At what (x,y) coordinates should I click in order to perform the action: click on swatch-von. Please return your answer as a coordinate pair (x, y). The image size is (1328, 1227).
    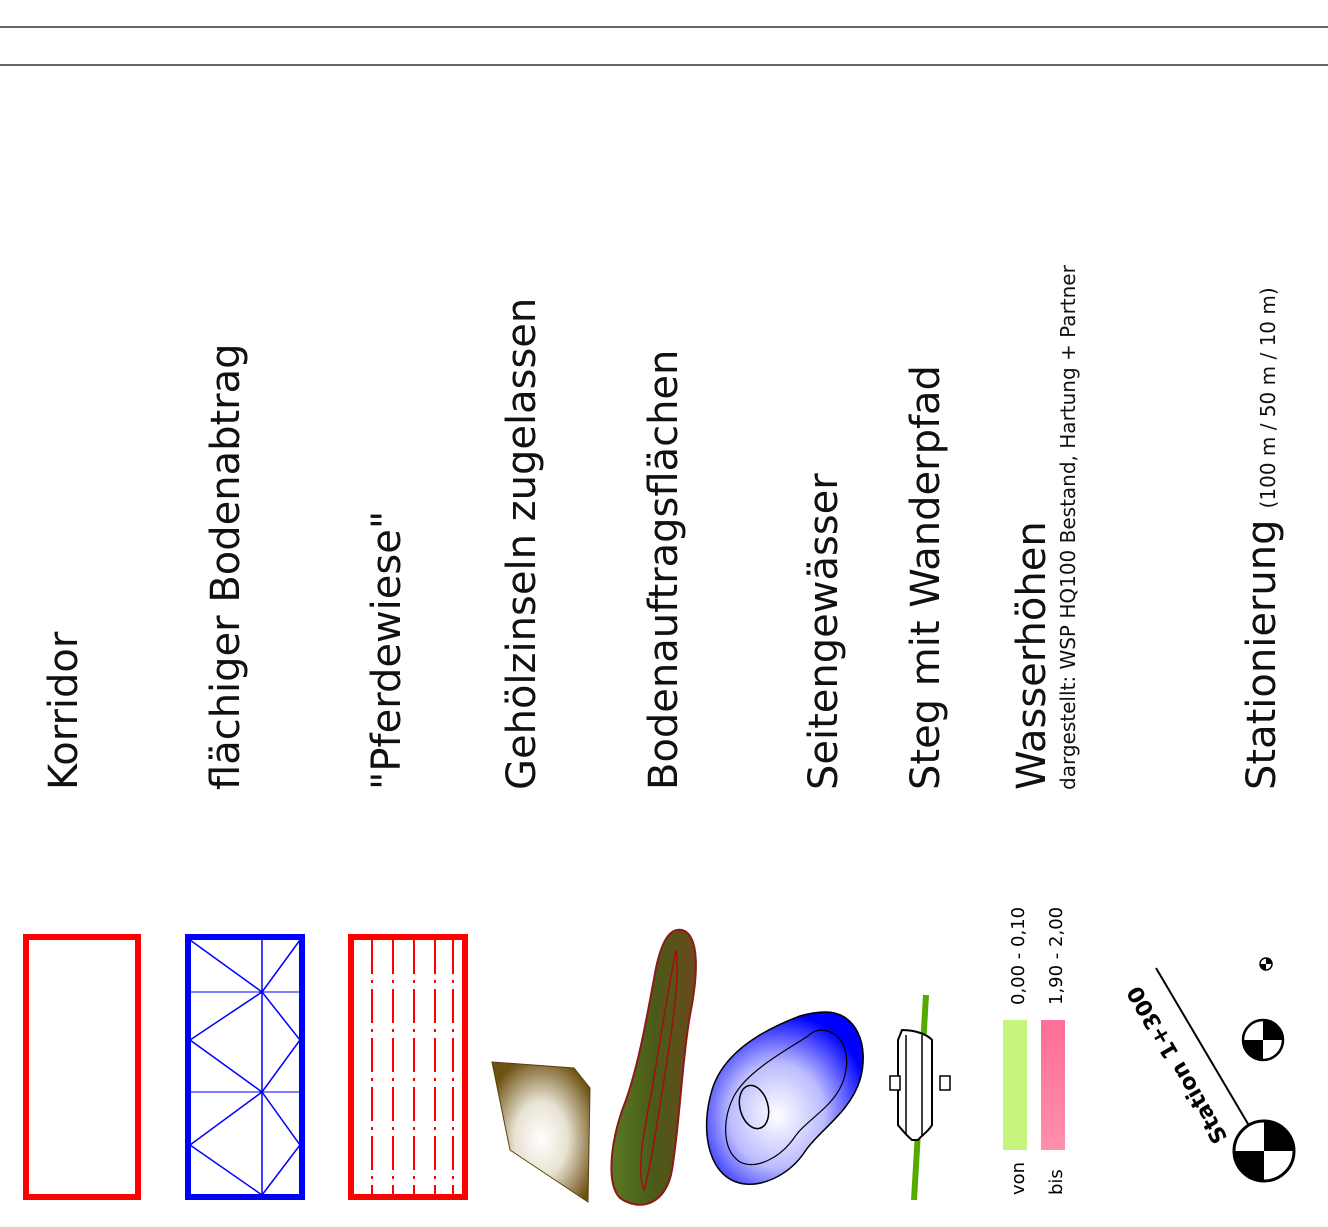
    Looking at the image, I should click on (1015, 1085).